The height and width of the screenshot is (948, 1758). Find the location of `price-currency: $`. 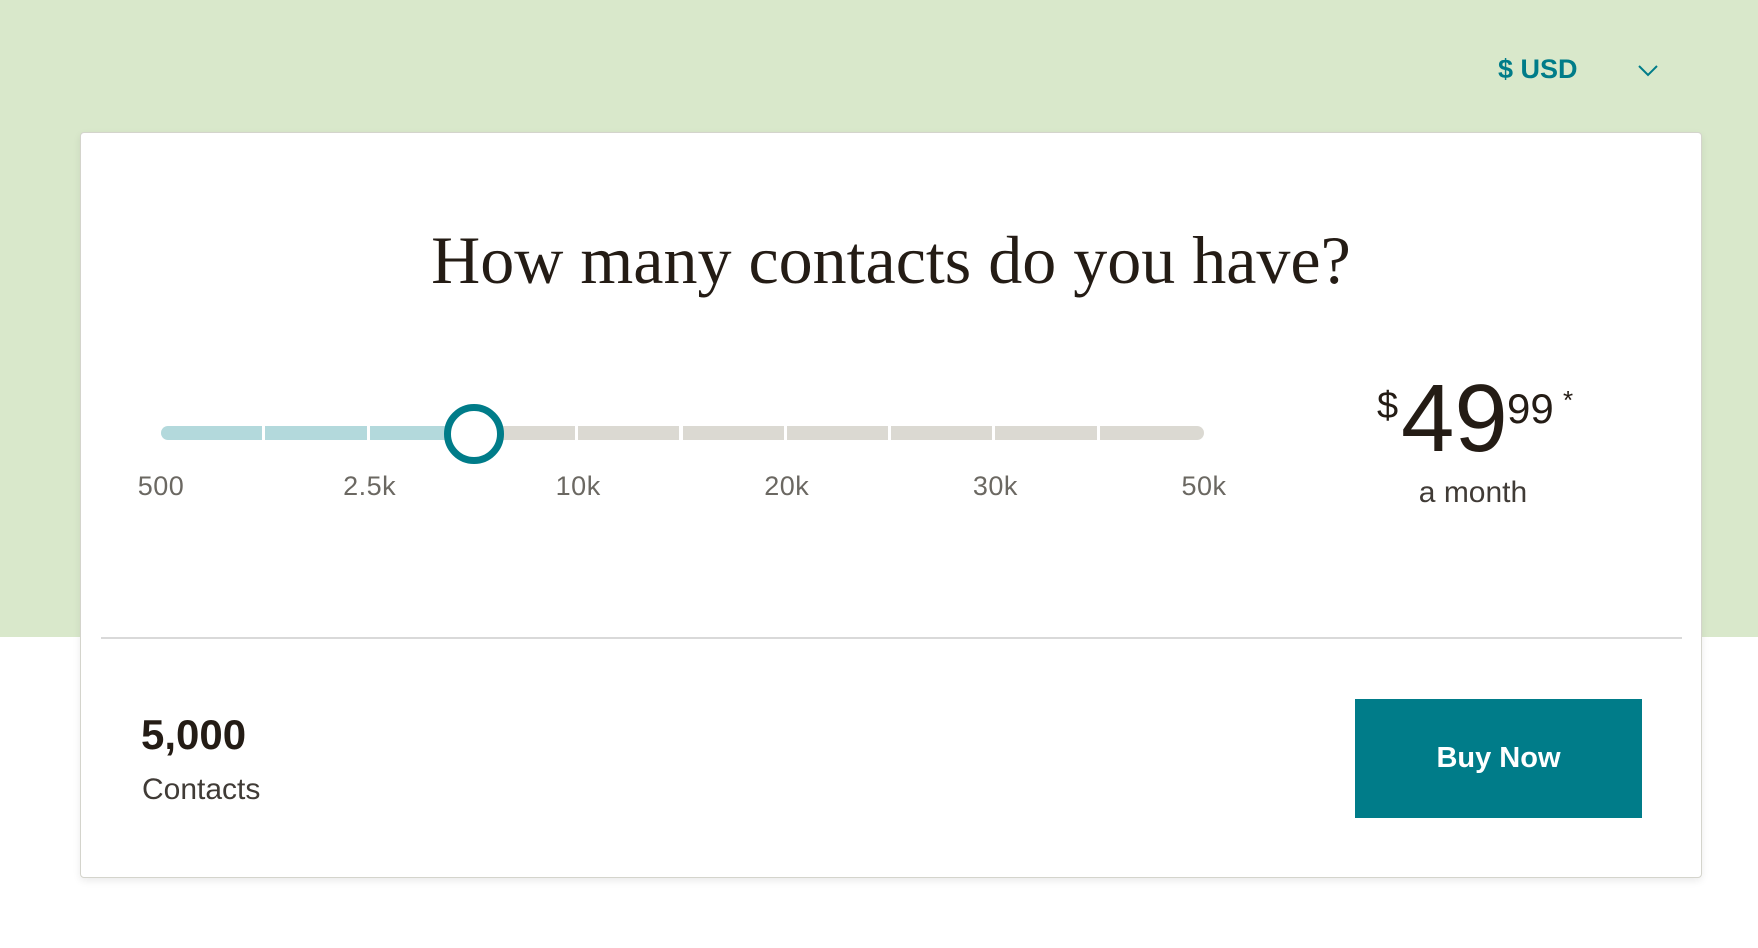

price-currency: $ is located at coordinates (1388, 406).